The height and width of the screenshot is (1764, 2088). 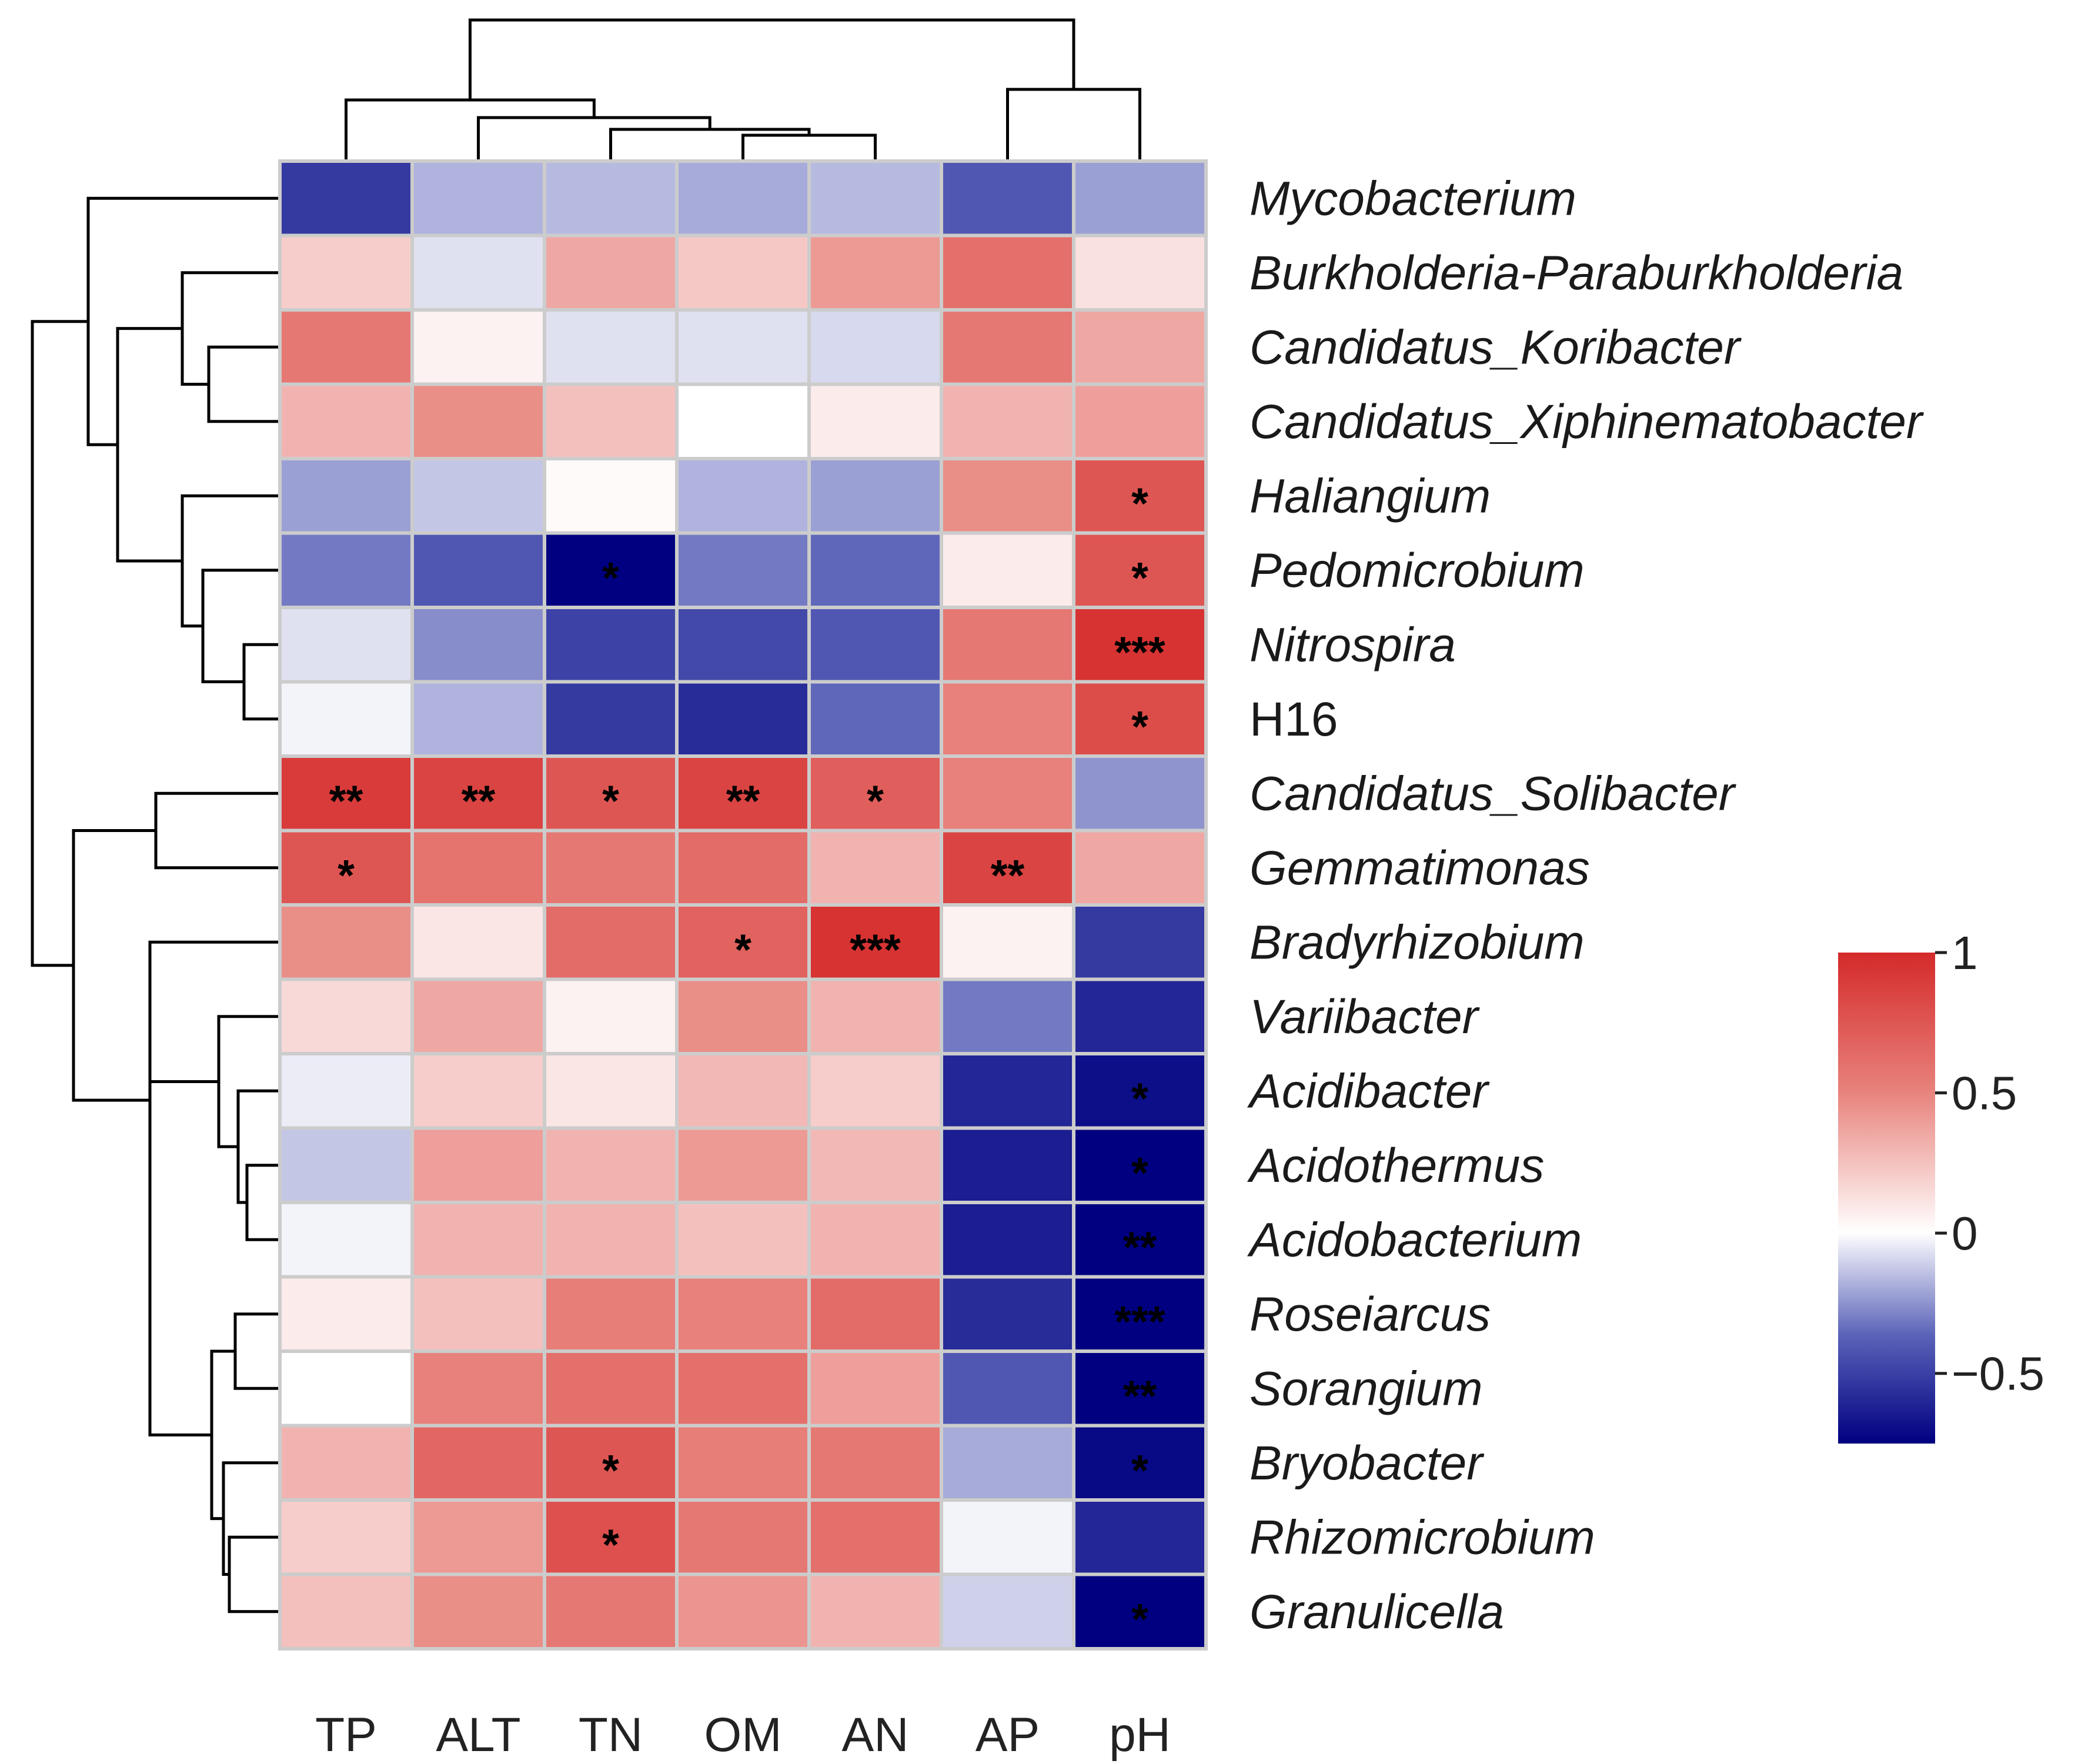 What do you see at coordinates (611, 1735) in the screenshot?
I see `column-label: TN` at bounding box center [611, 1735].